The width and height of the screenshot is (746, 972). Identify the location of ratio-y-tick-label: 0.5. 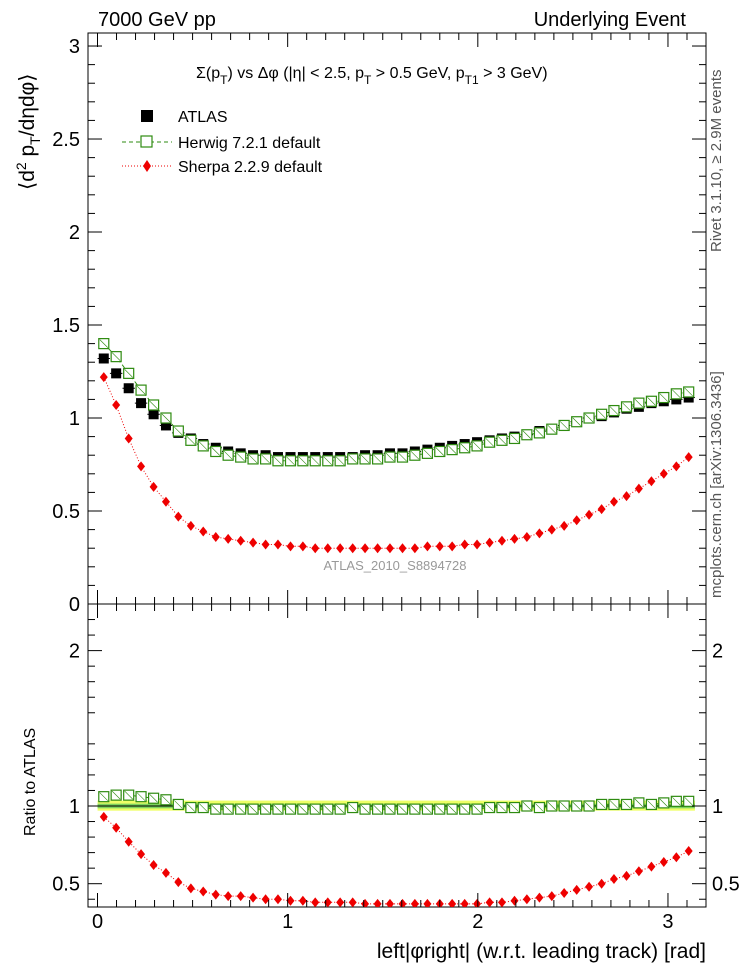
(66, 885).